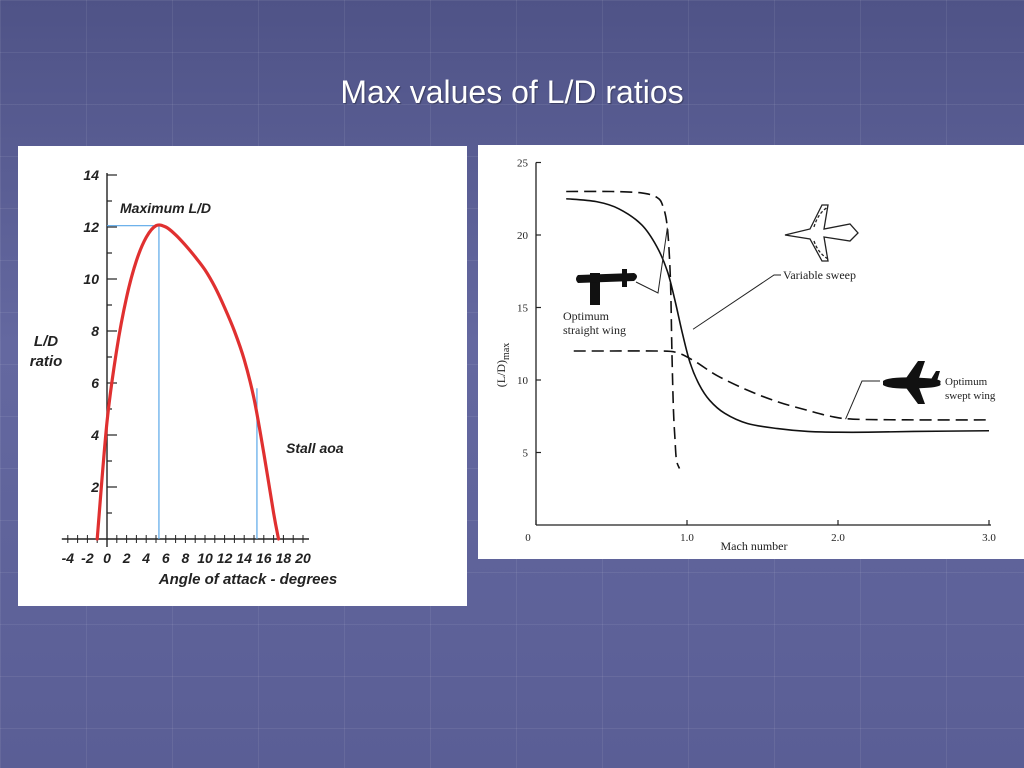 The width and height of the screenshot is (1024, 768). I want to click on series-optimum-straight-wing, so click(623, 329).